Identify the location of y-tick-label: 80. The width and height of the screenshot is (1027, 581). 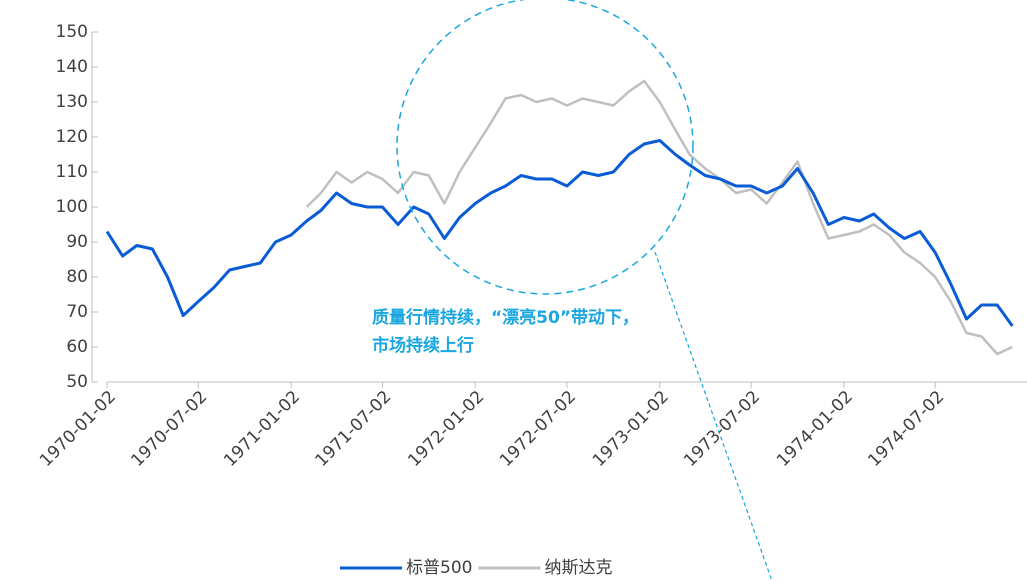
(77, 277).